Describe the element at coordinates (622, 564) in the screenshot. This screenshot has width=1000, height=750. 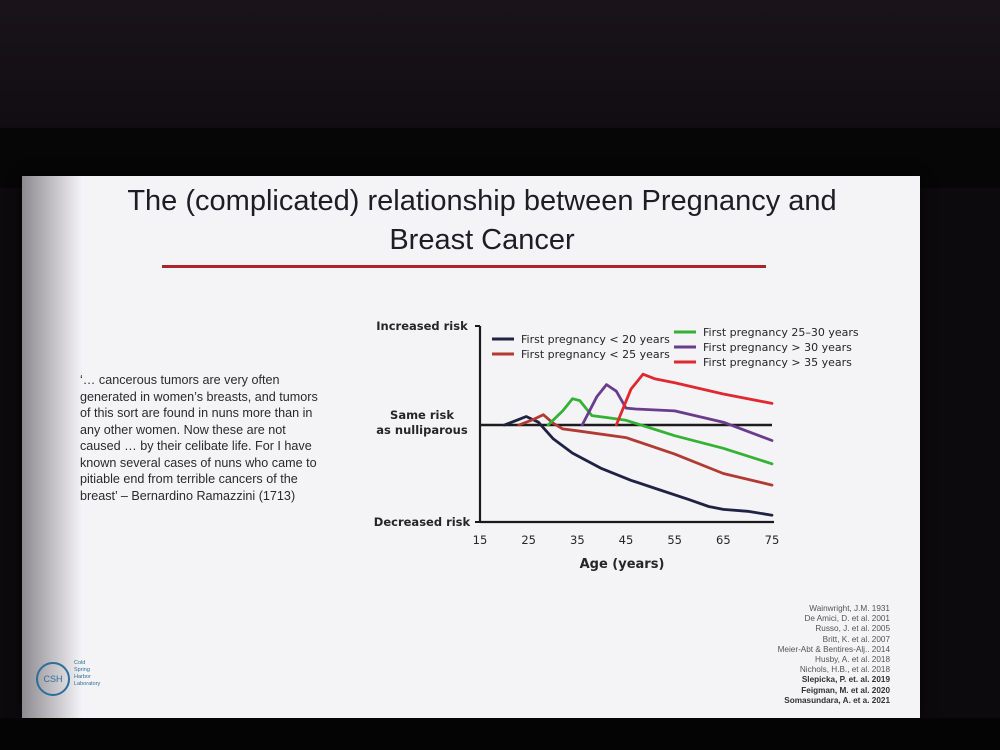
I see `x-axis-label: Age (years)` at that location.